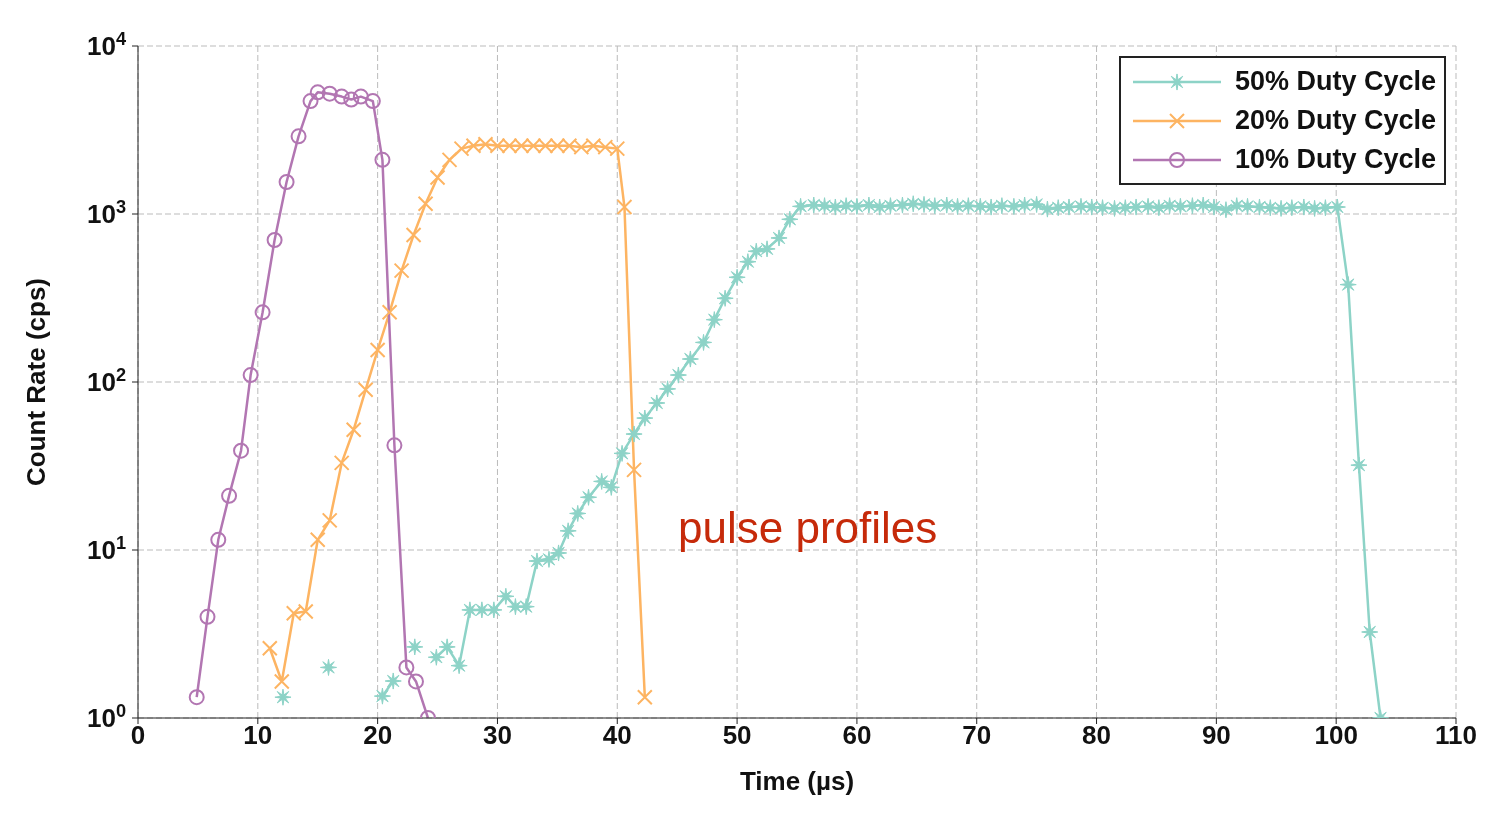 Image resolution: width=1498 pixels, height=828 pixels. What do you see at coordinates (737, 735) in the screenshot?
I see `x-tick-label: 50` at bounding box center [737, 735].